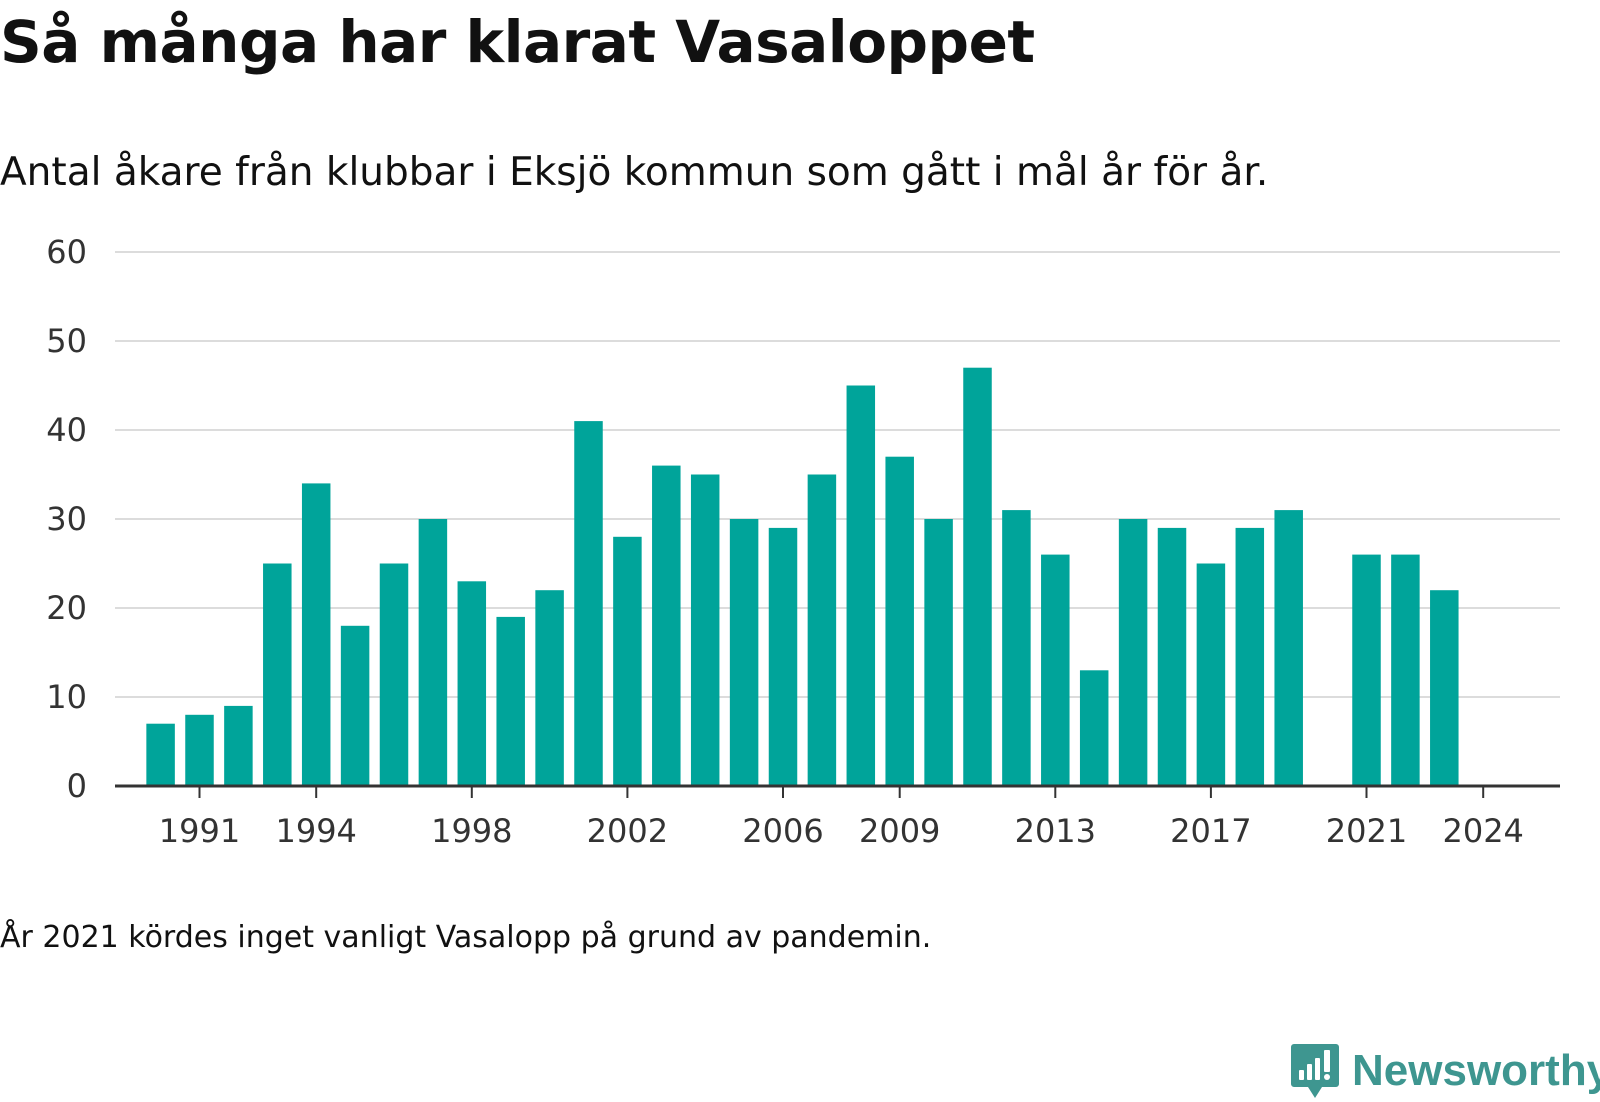  I want to click on bar-2015, so click(1133, 652).